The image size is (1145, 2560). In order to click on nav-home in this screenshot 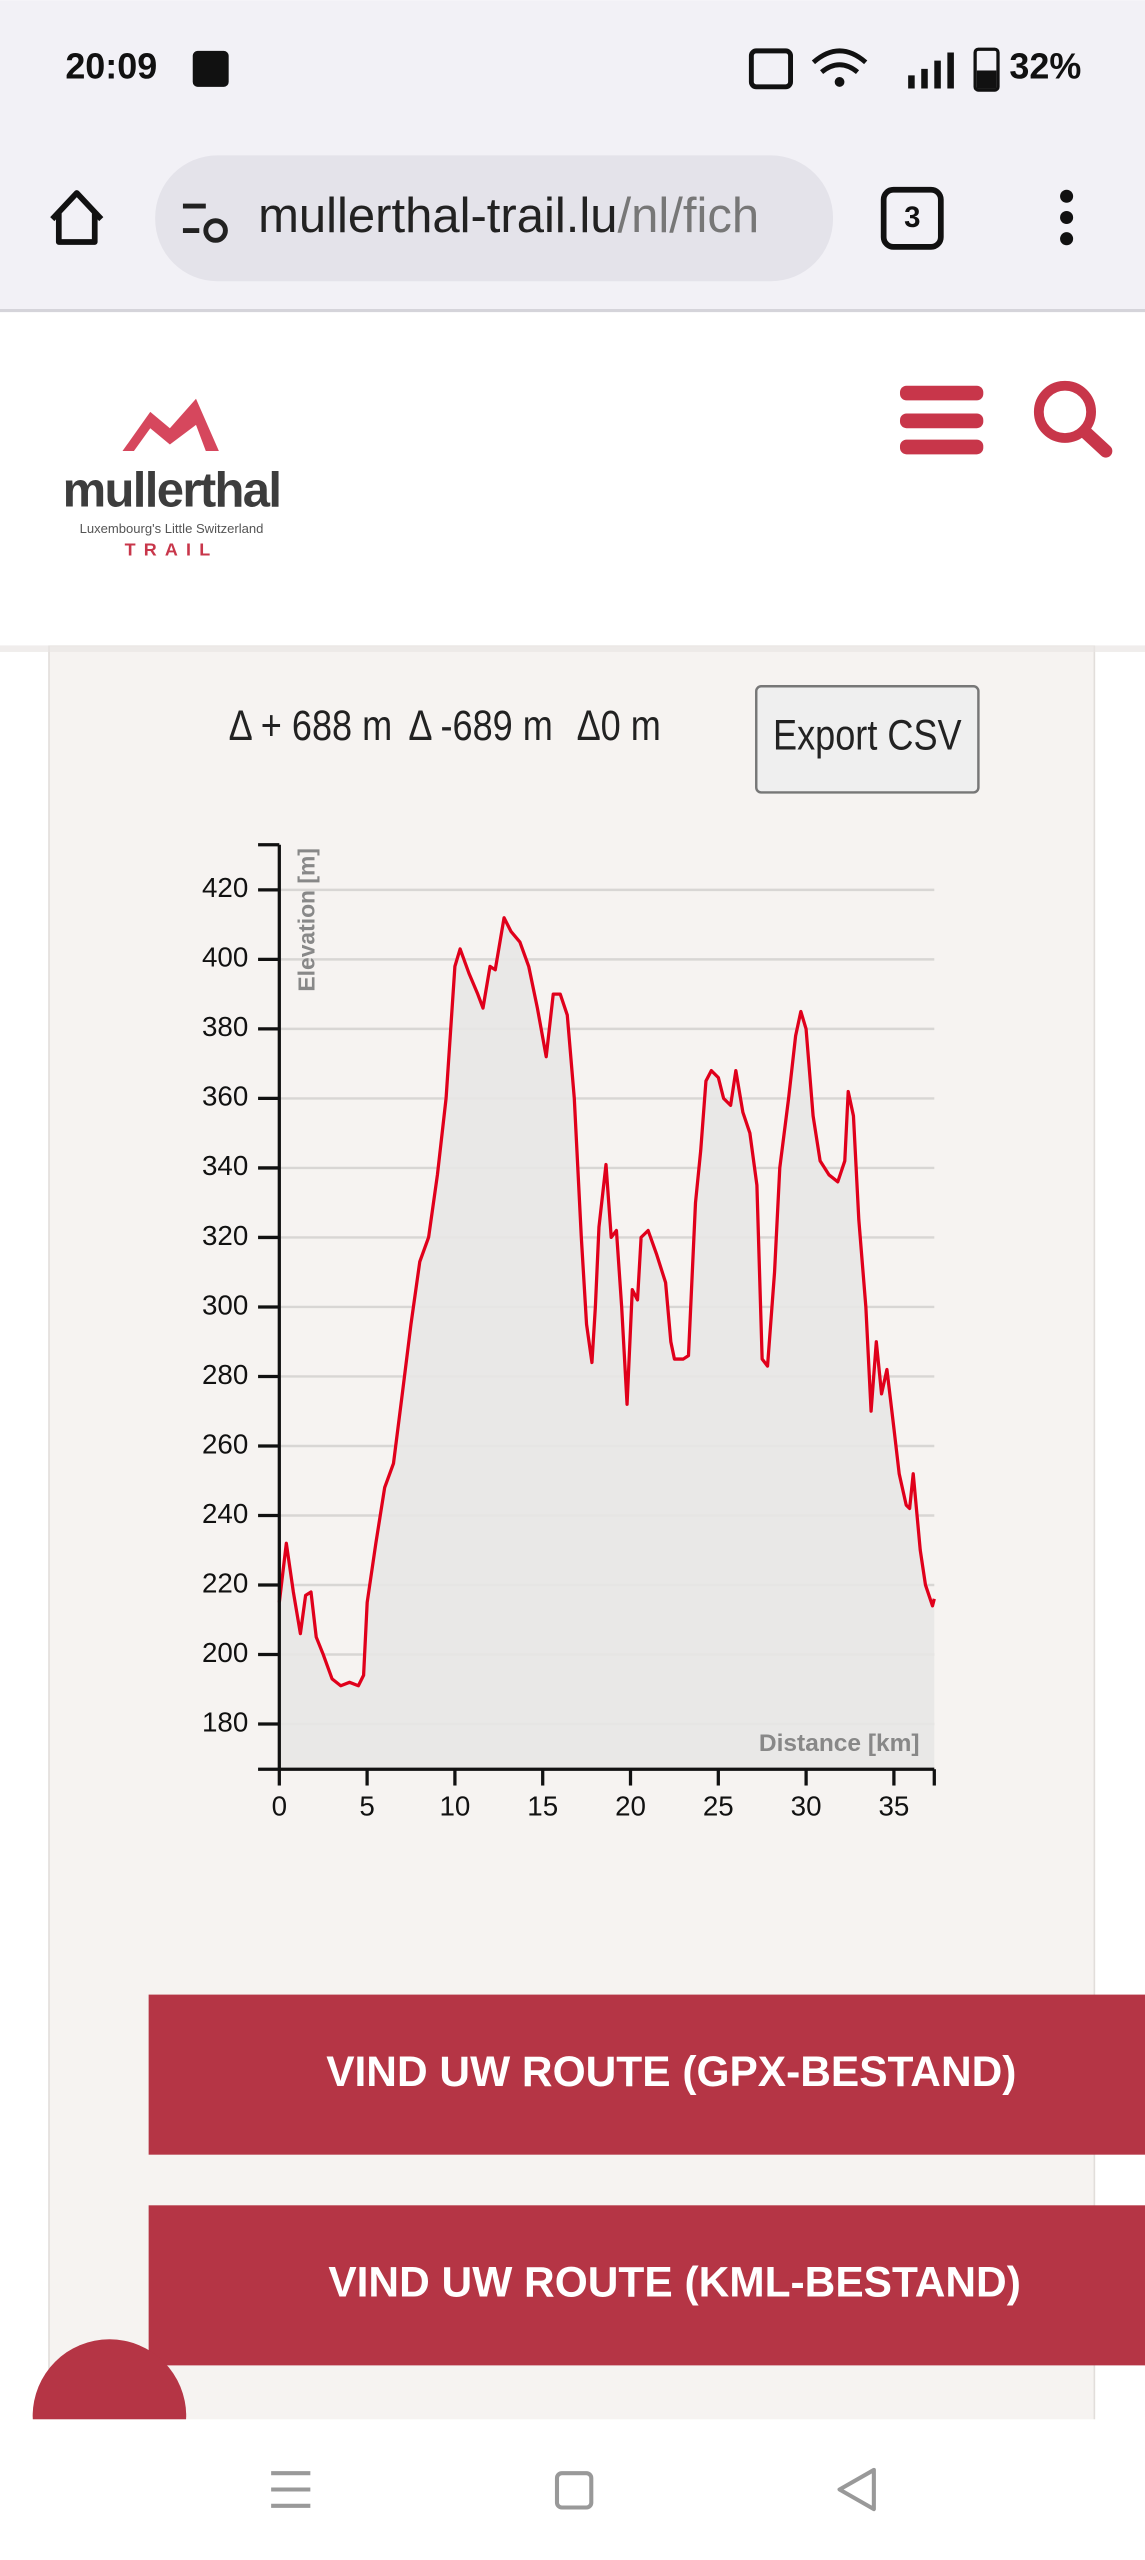, I will do `click(574, 2490)`.